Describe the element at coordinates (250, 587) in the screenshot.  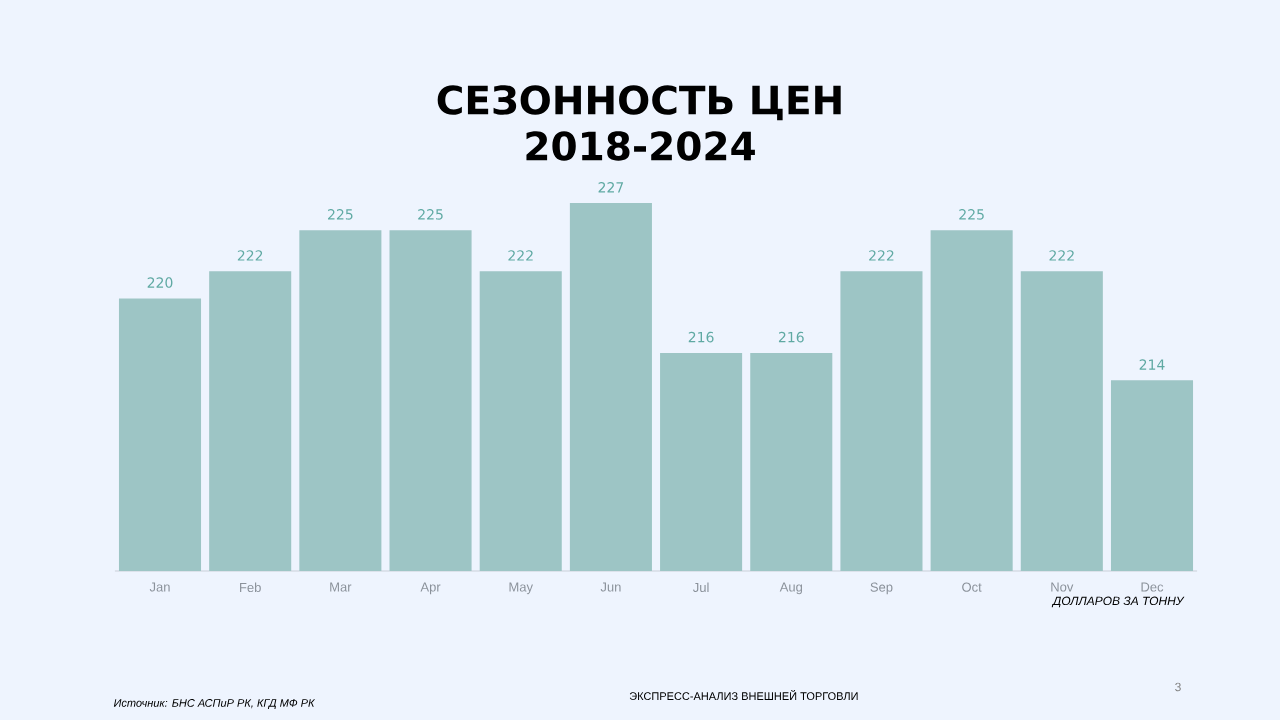
I see `x-tick-label: Feb` at that location.